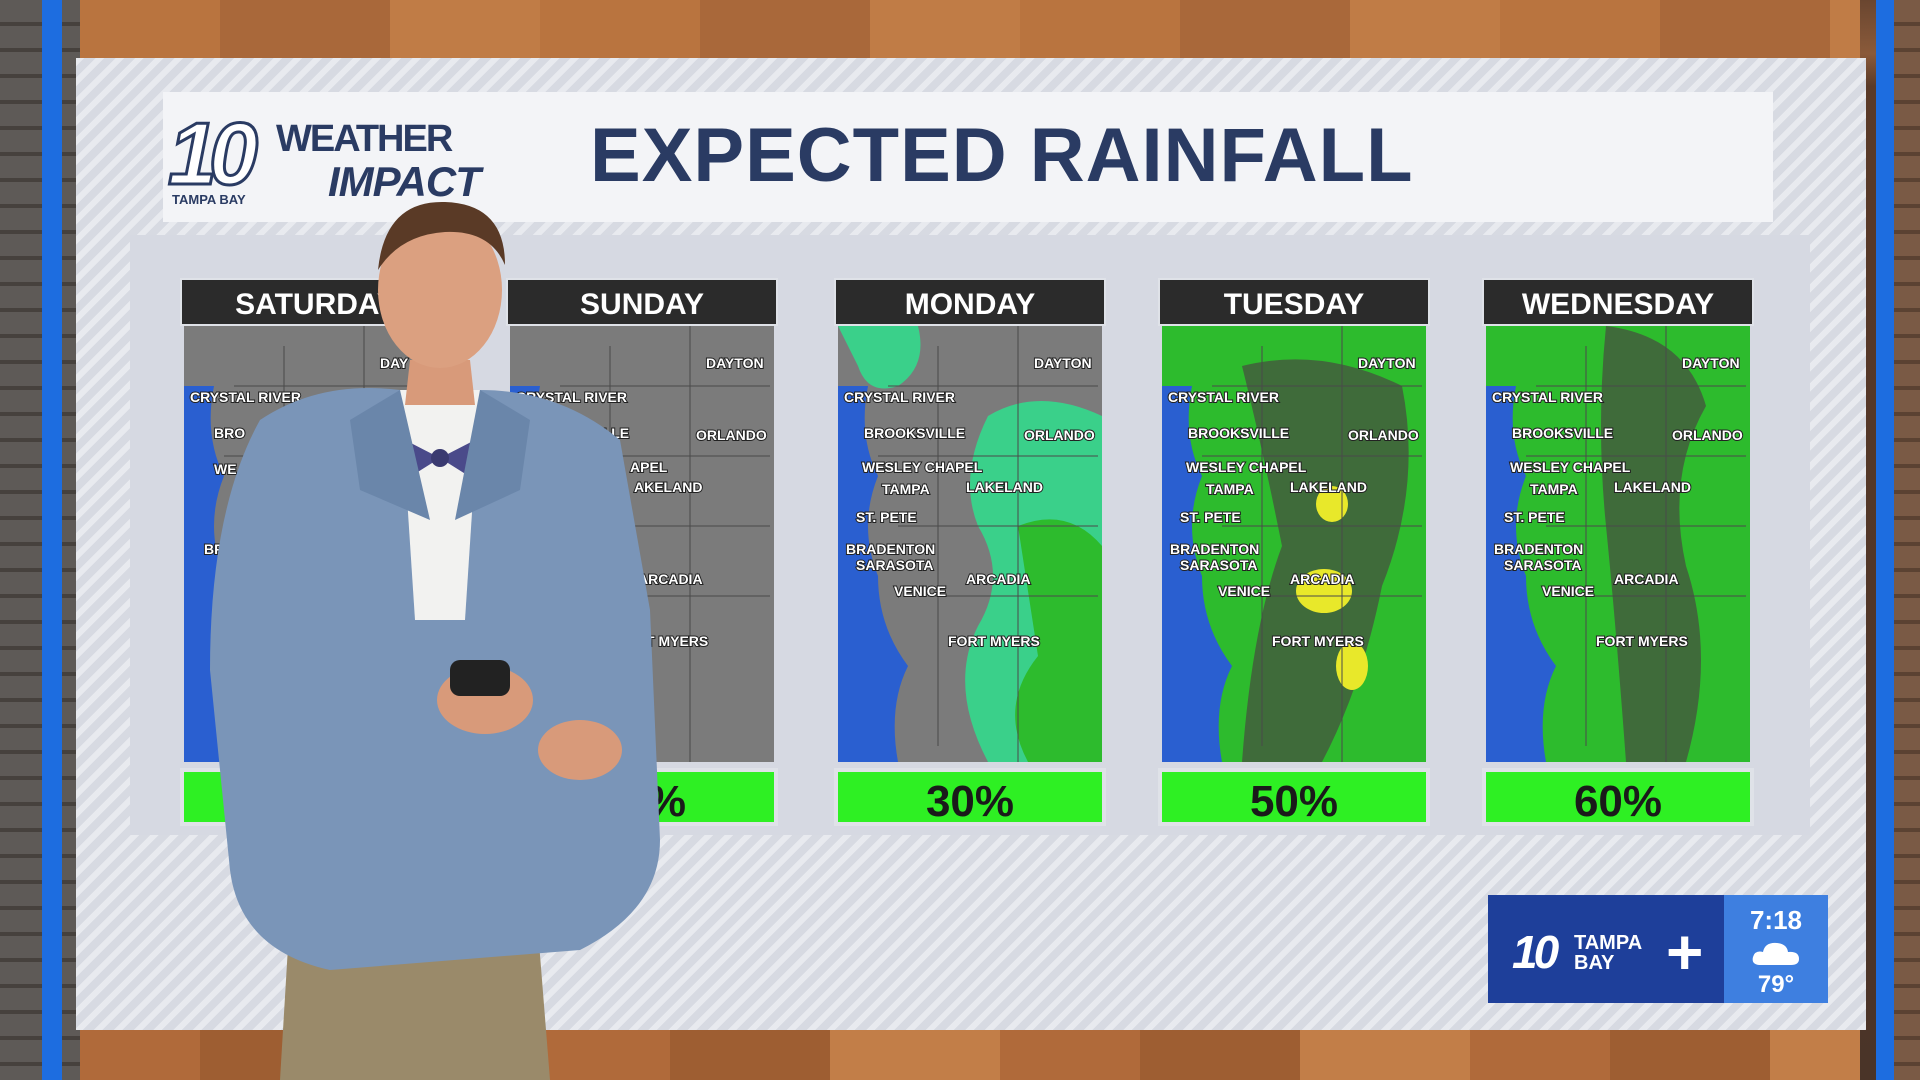  Describe the element at coordinates (1594, 963) in the screenshot. I see `station-name-line2: BAY` at that location.